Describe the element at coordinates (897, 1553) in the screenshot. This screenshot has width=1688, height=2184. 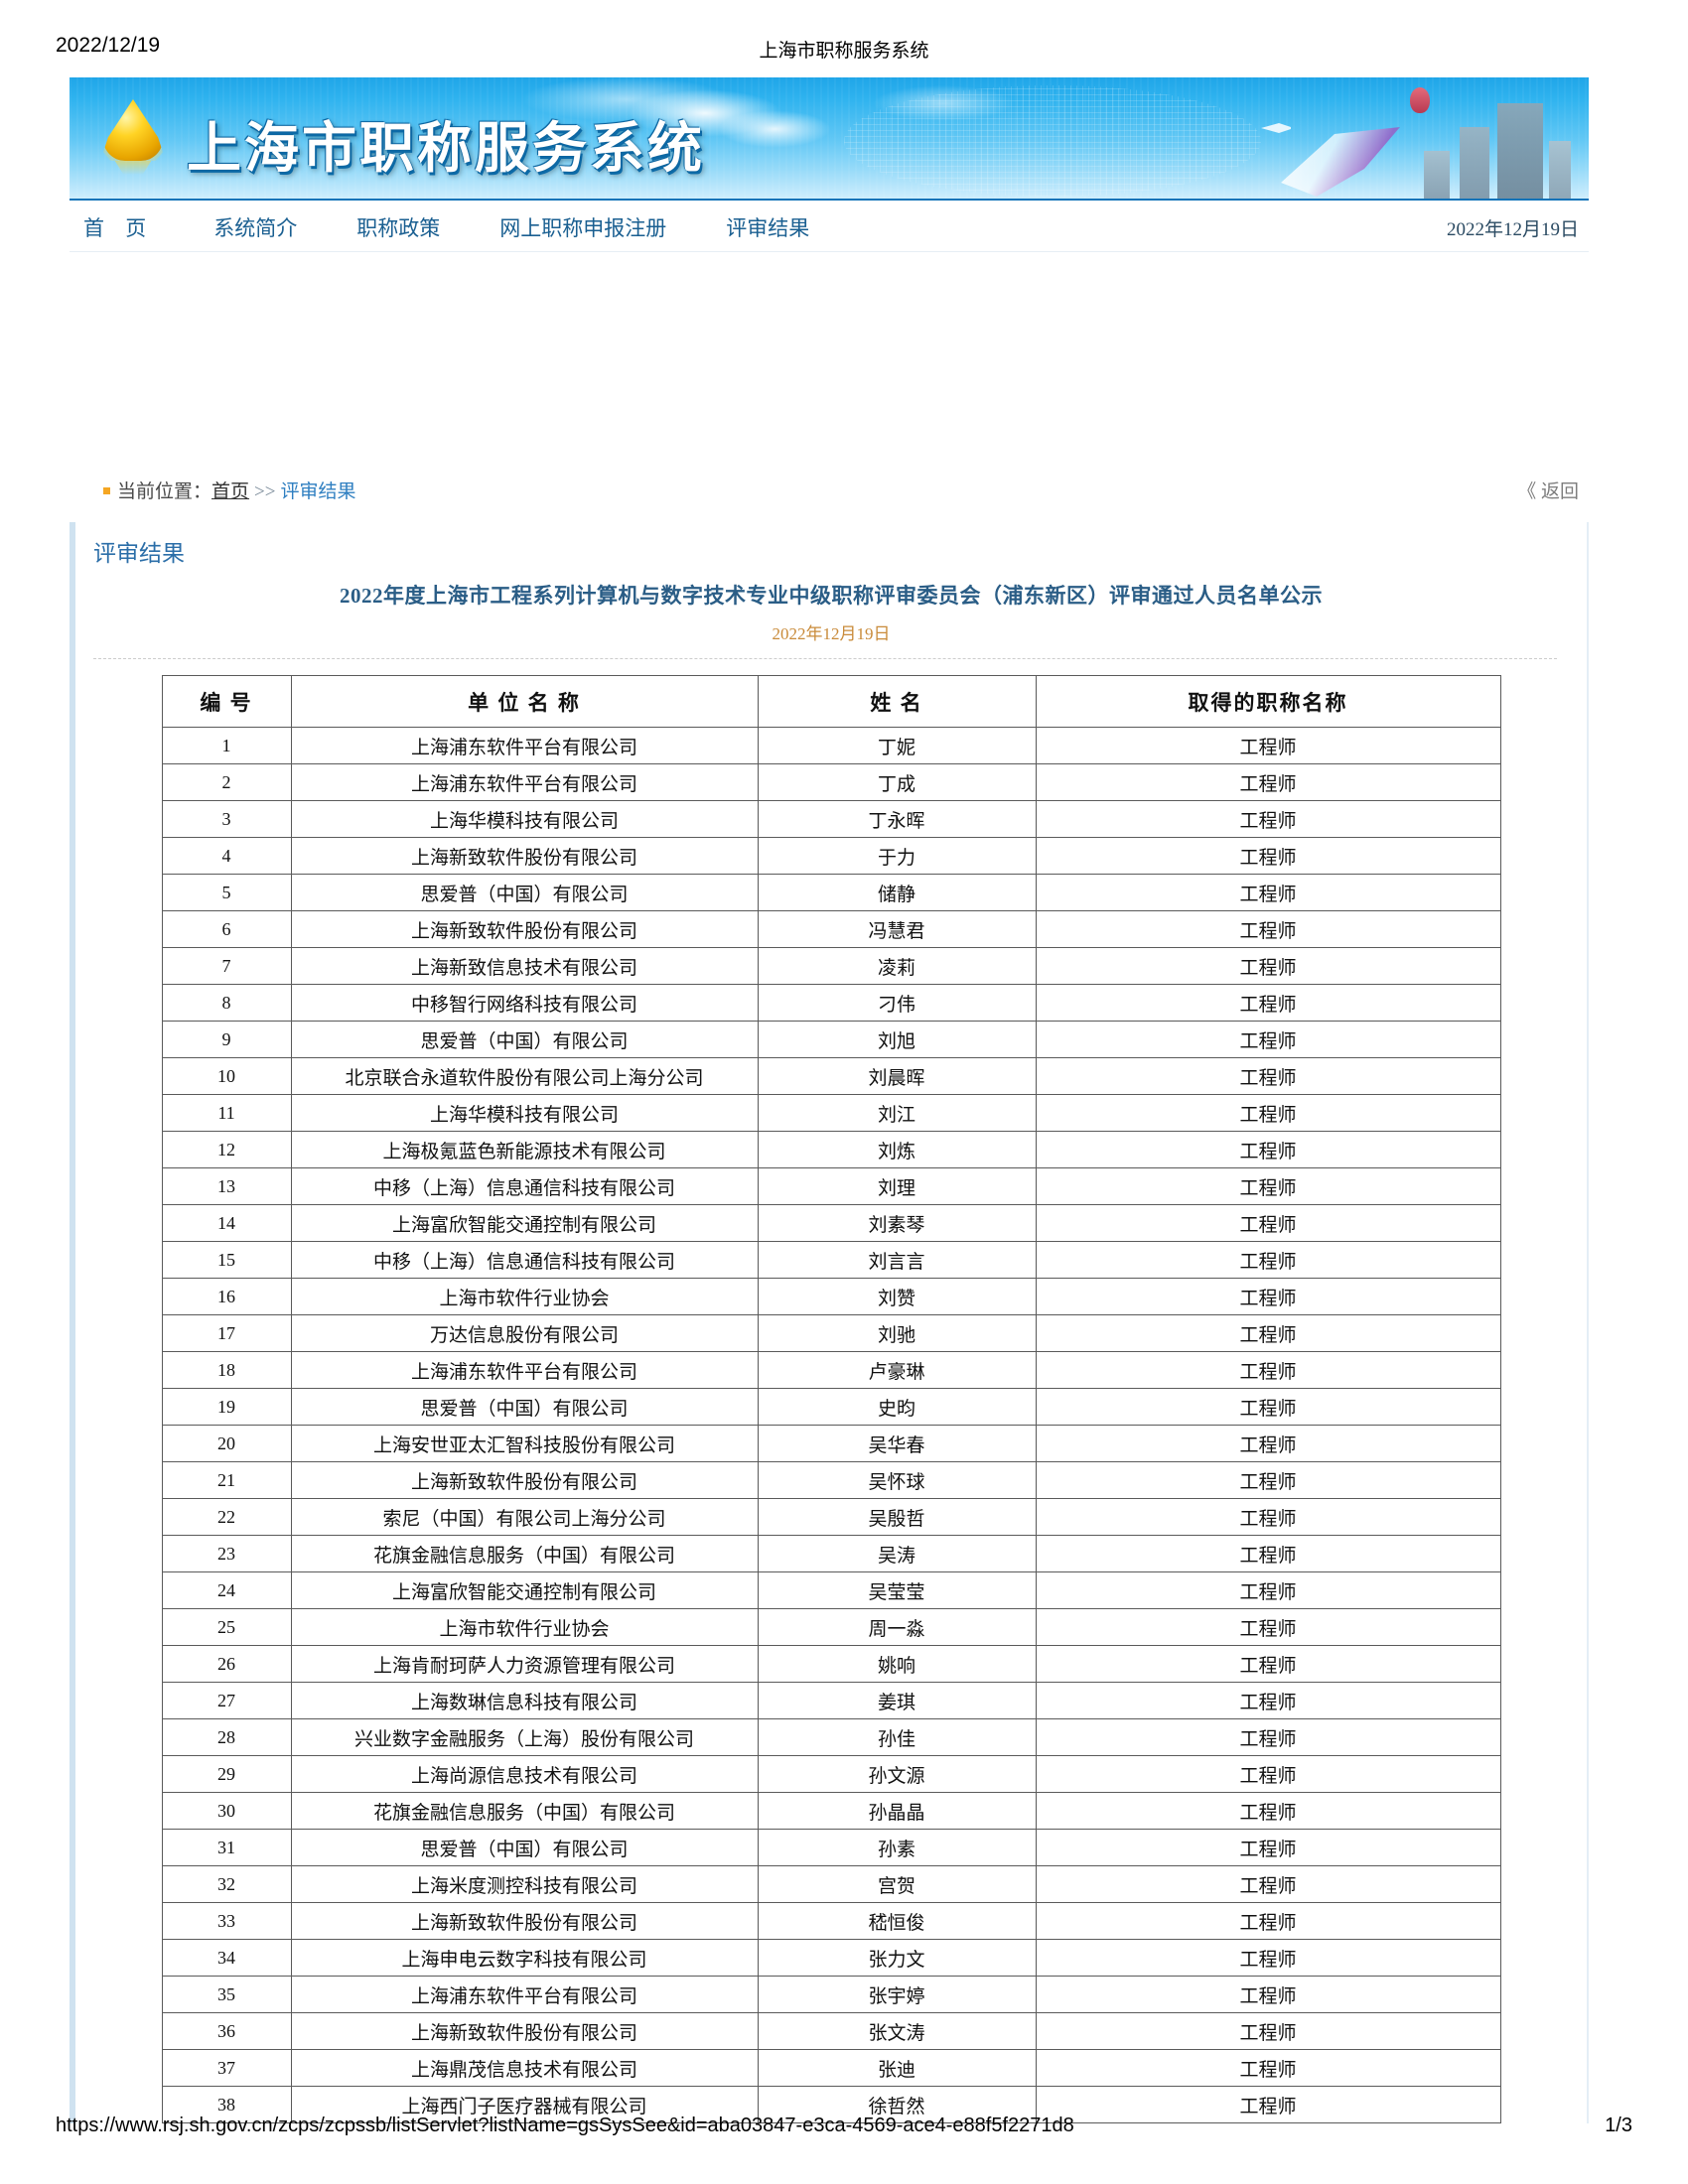
I see `row-person-name: 吴涛` at that location.